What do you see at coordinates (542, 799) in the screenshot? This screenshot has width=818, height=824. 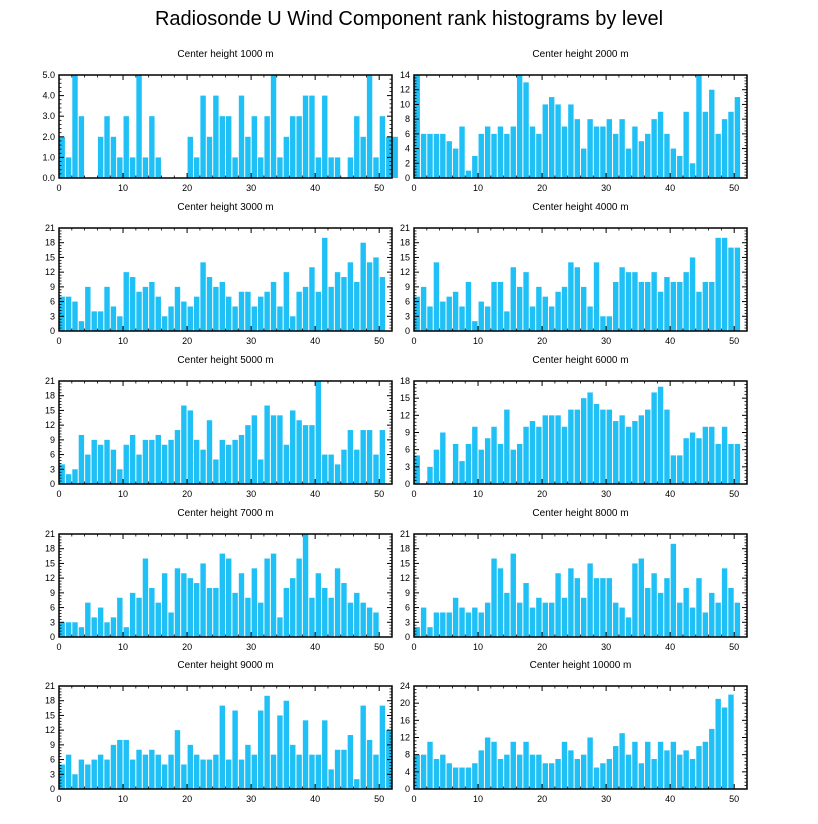 I see `x-tick-label: 20` at bounding box center [542, 799].